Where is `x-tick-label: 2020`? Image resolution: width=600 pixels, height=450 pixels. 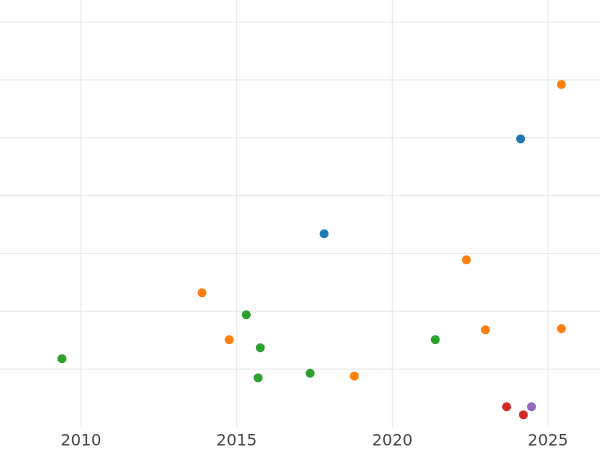
x-tick-label: 2020 is located at coordinates (392, 440).